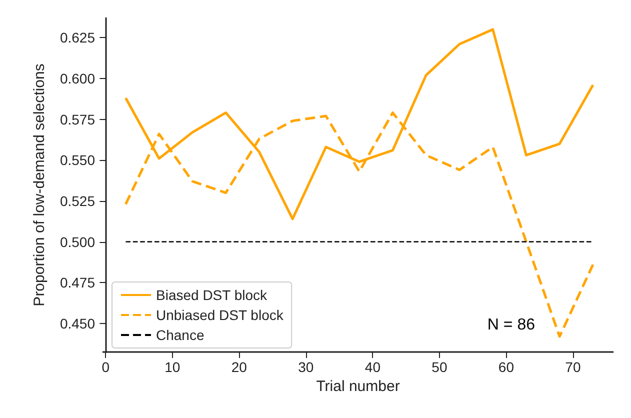 This screenshot has width=631, height=418. I want to click on y-tick-label: 0.550, so click(78, 160).